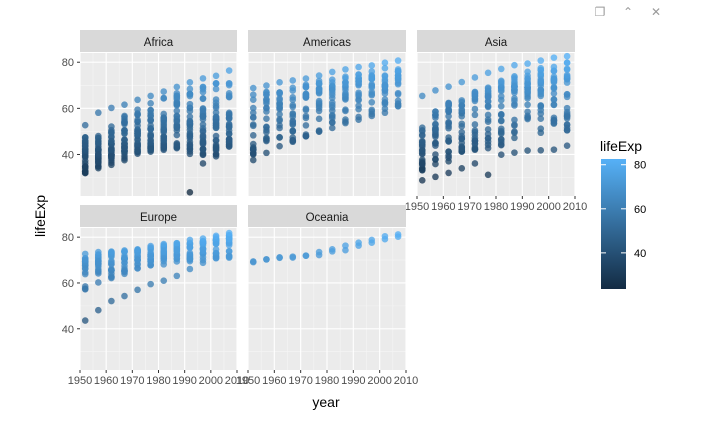 The image size is (701, 422). Describe the element at coordinates (158, 381) in the screenshot. I see `x-tick-label: 1980` at that location.